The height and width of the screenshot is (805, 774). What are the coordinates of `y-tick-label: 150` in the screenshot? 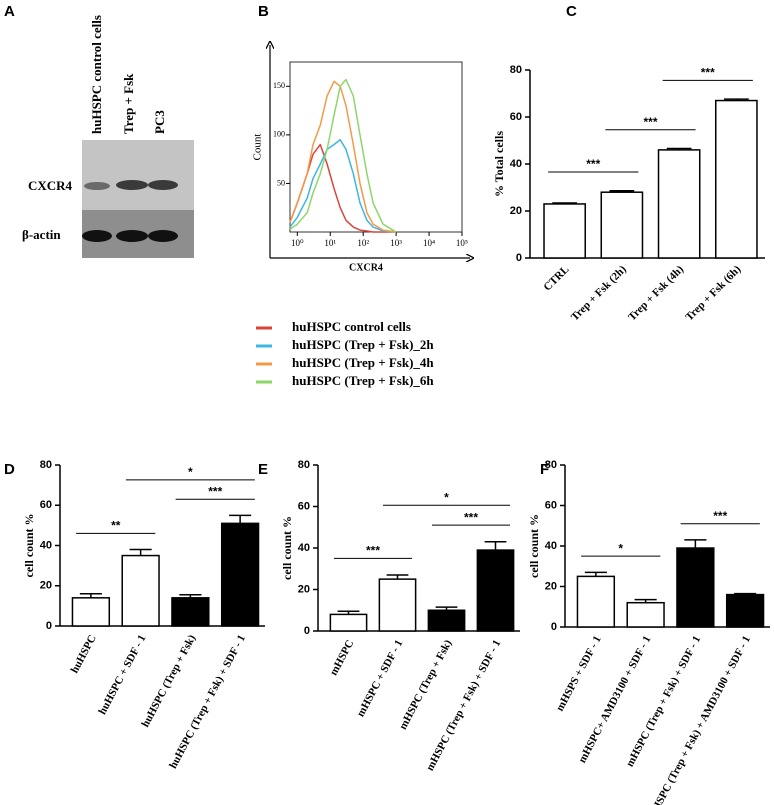 It's located at (279, 85).